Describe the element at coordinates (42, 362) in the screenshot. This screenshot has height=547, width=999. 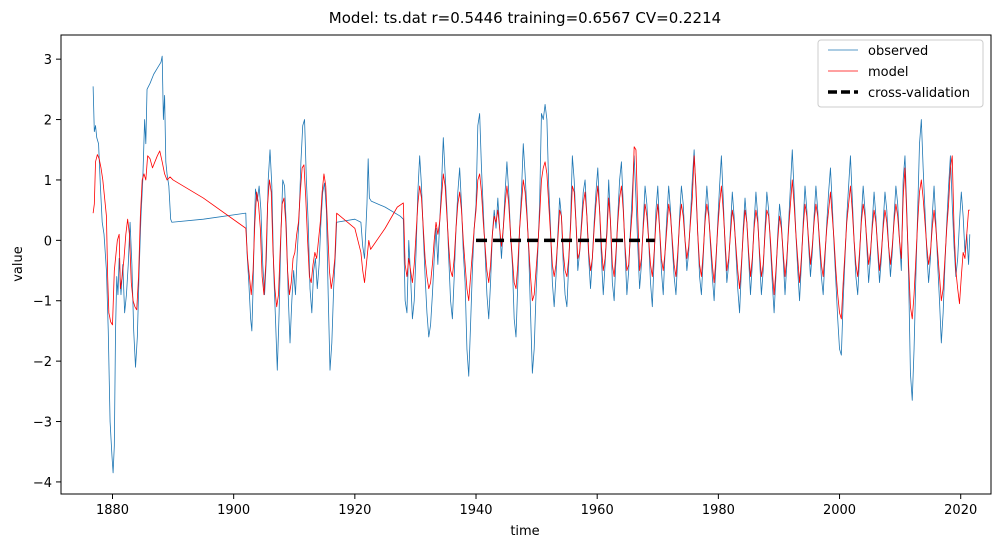
I see `y-tick-label: −2` at that location.